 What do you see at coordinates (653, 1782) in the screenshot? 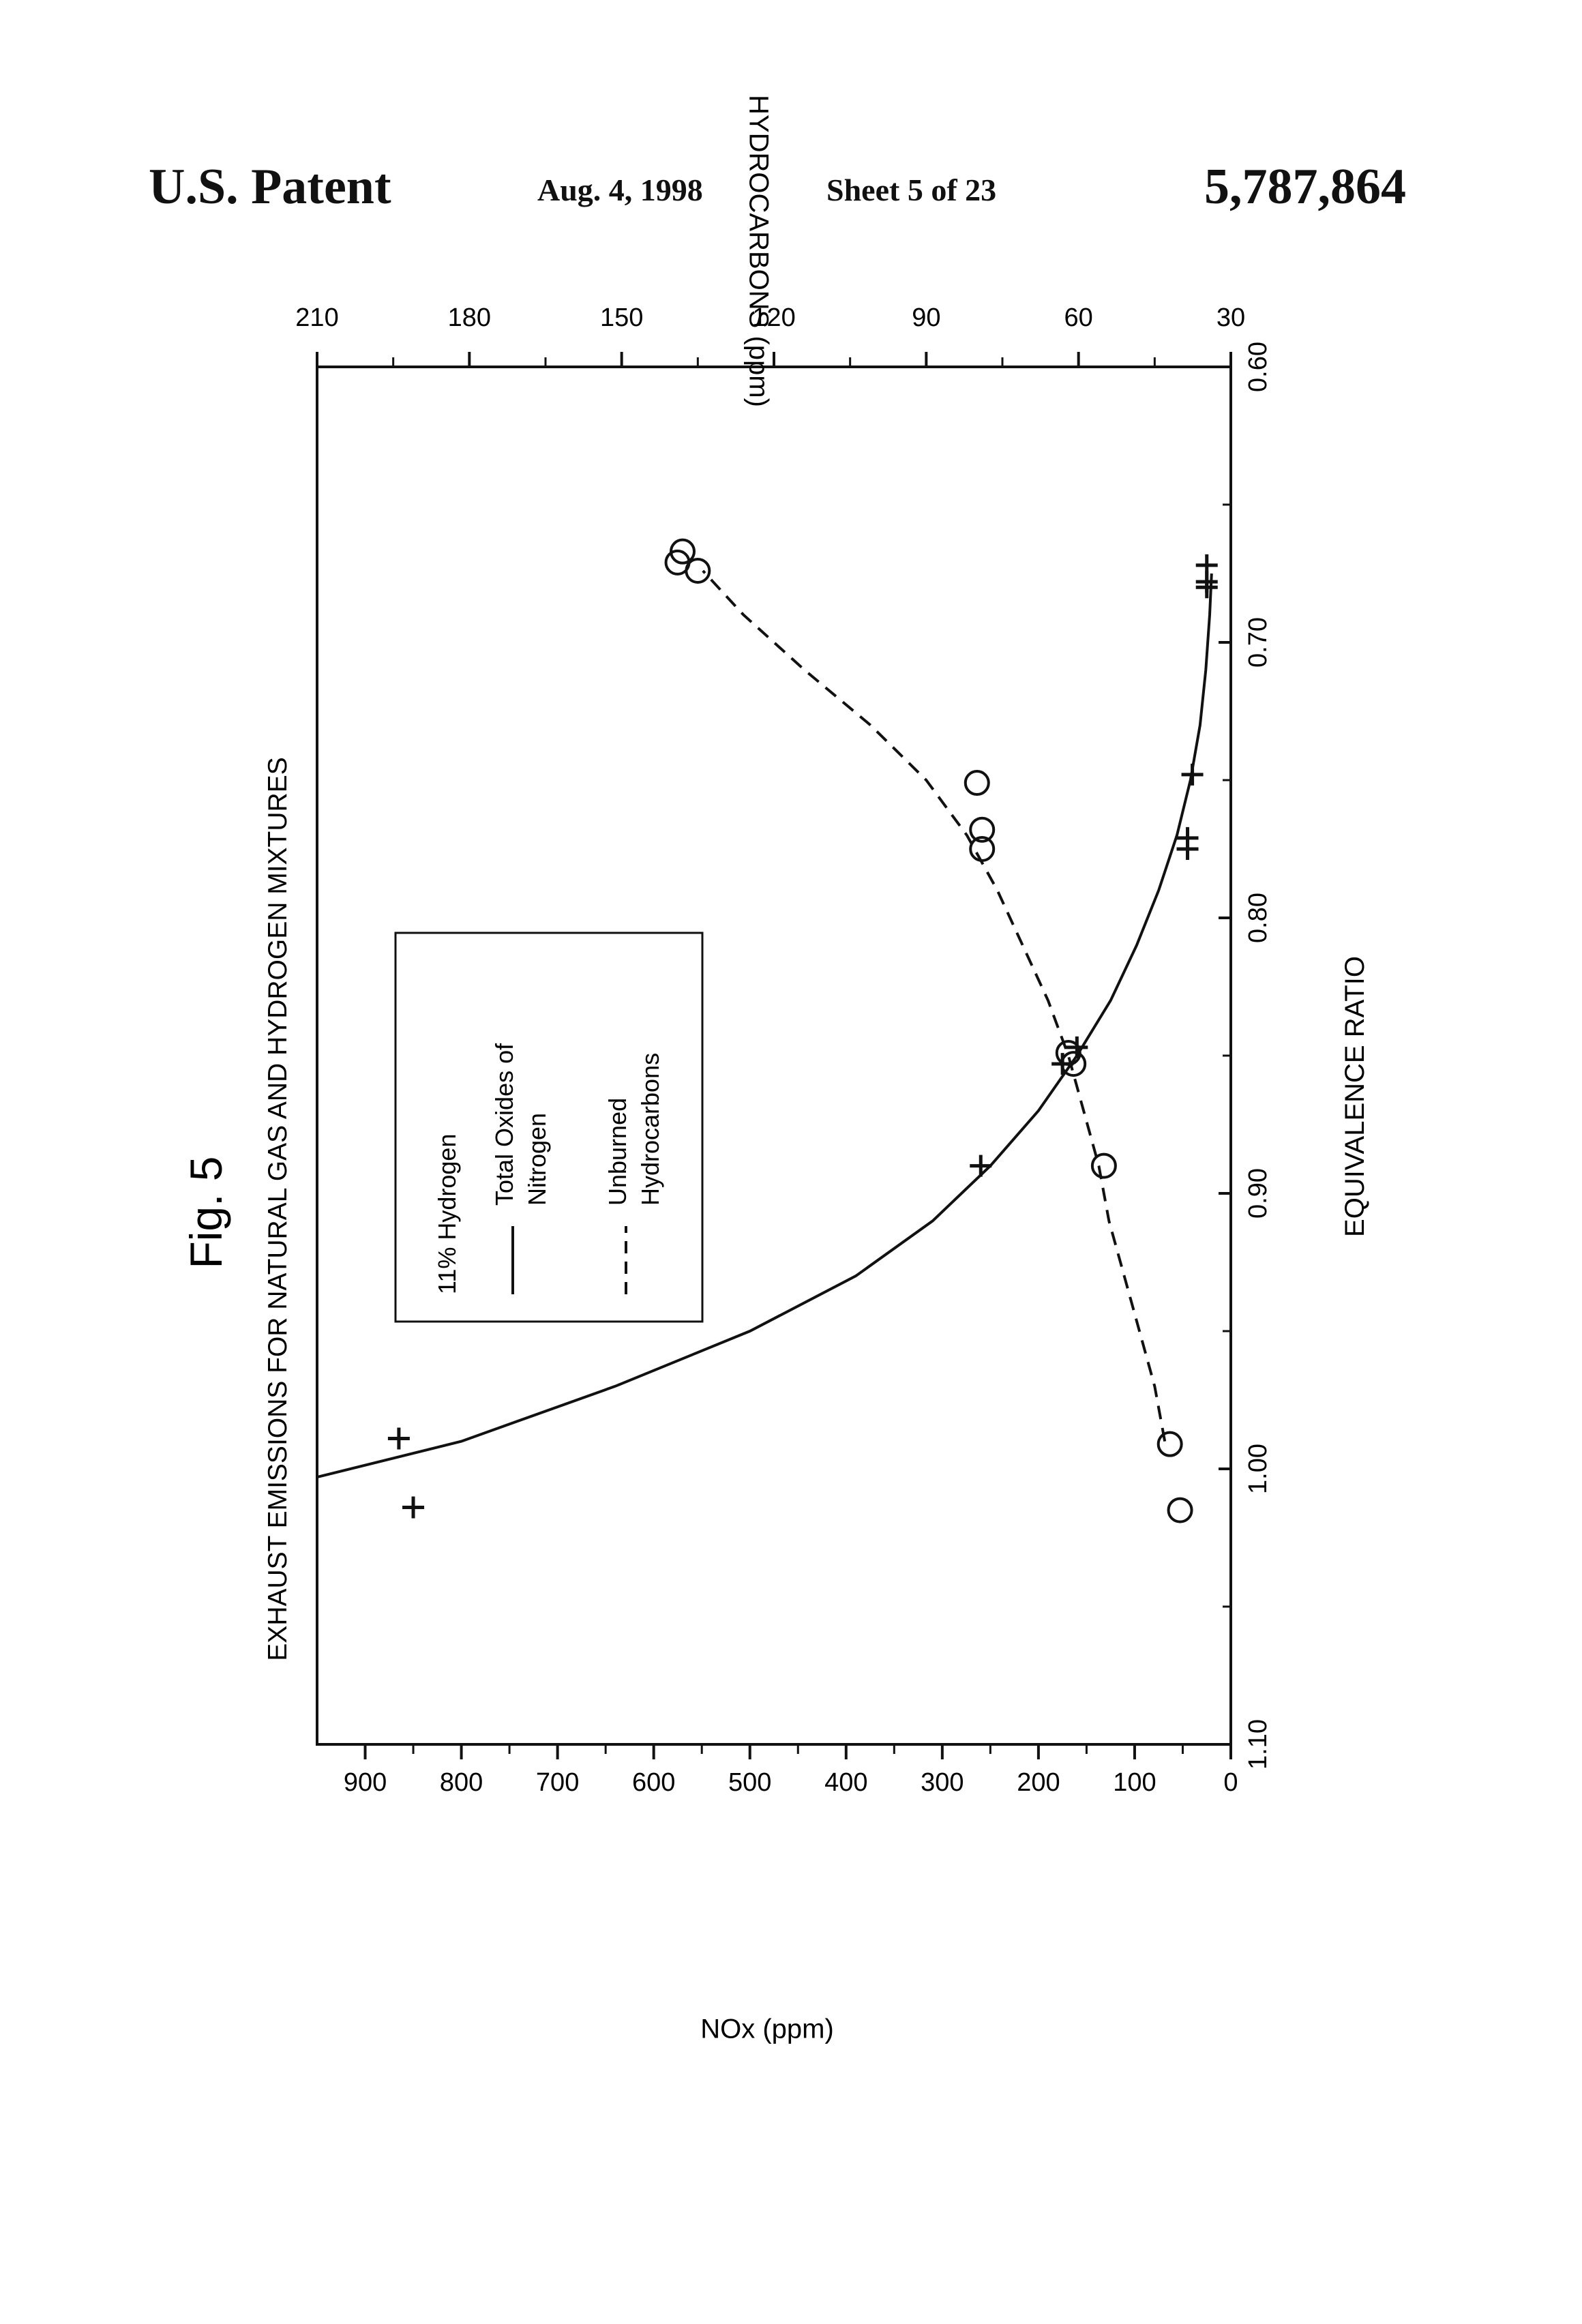
I see `nox-tick-label: 600` at bounding box center [653, 1782].